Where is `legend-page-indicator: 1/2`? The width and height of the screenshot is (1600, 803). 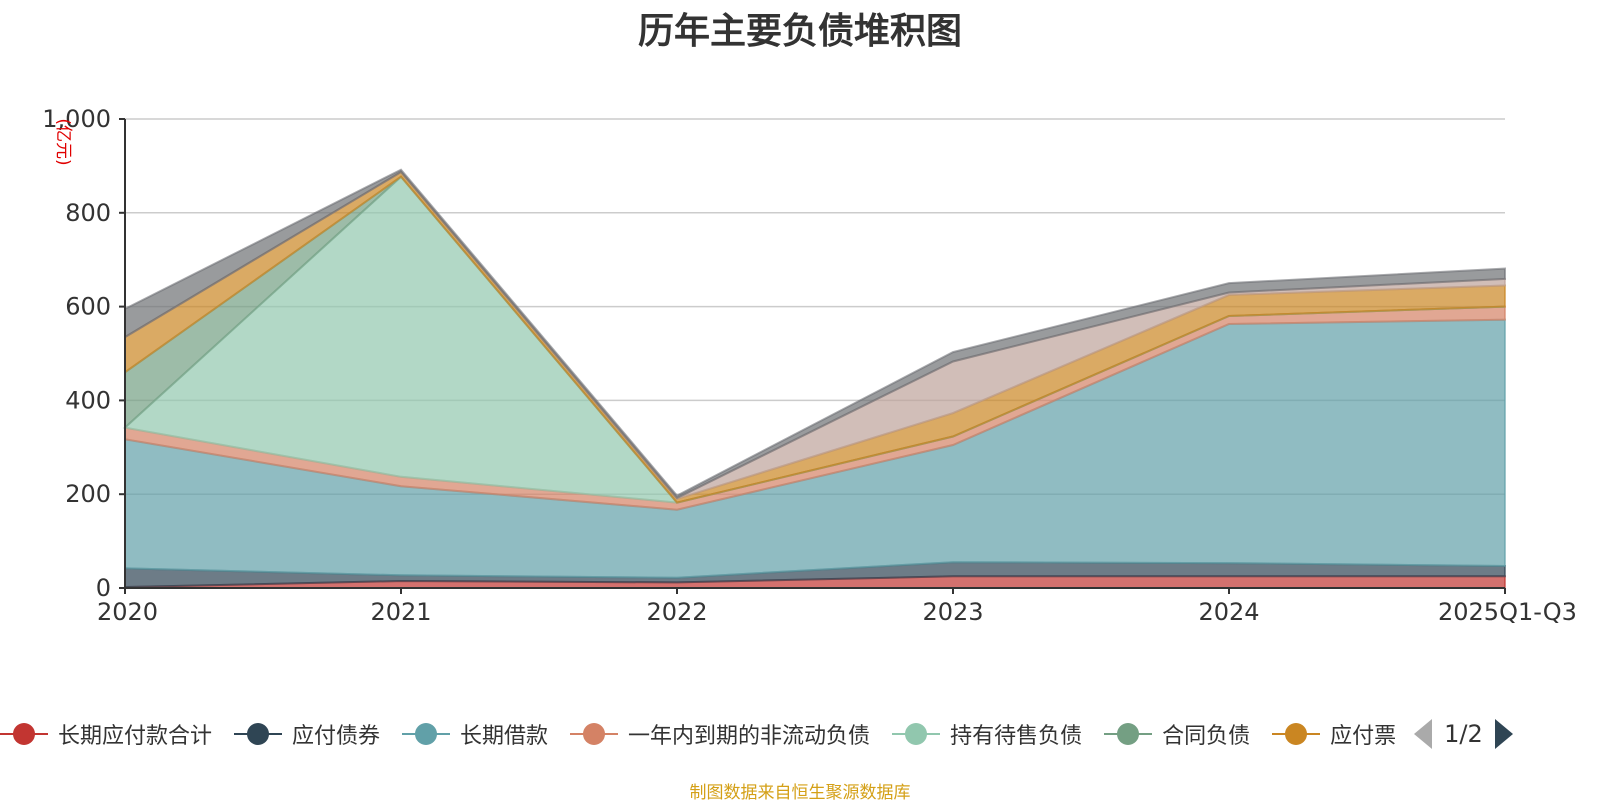
legend-page-indicator: 1/2 is located at coordinates (1463, 734).